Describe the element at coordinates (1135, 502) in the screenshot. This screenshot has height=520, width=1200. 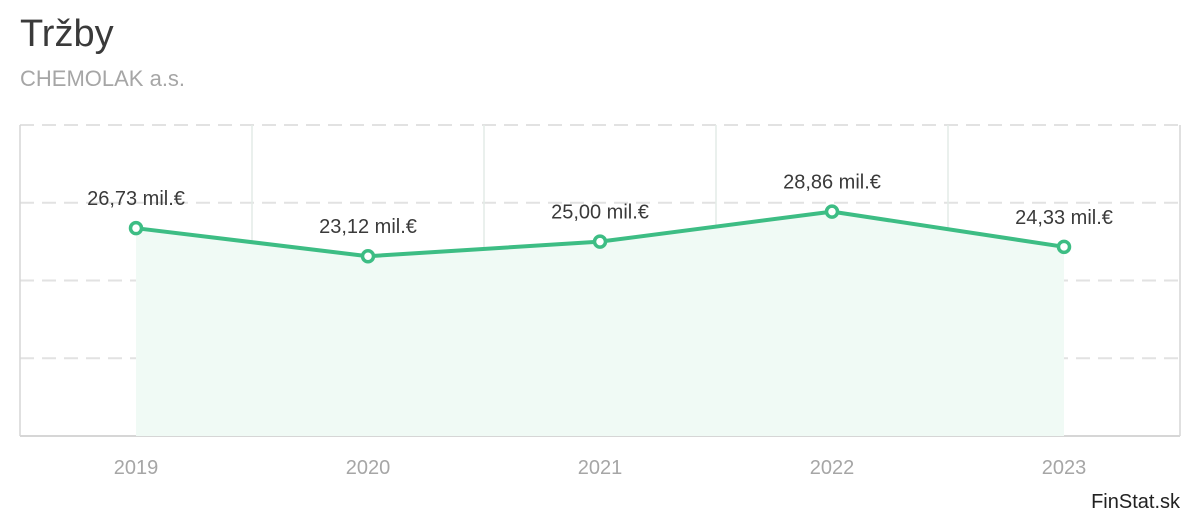
I see `finstat-brand-link: FinStat.sk` at that location.